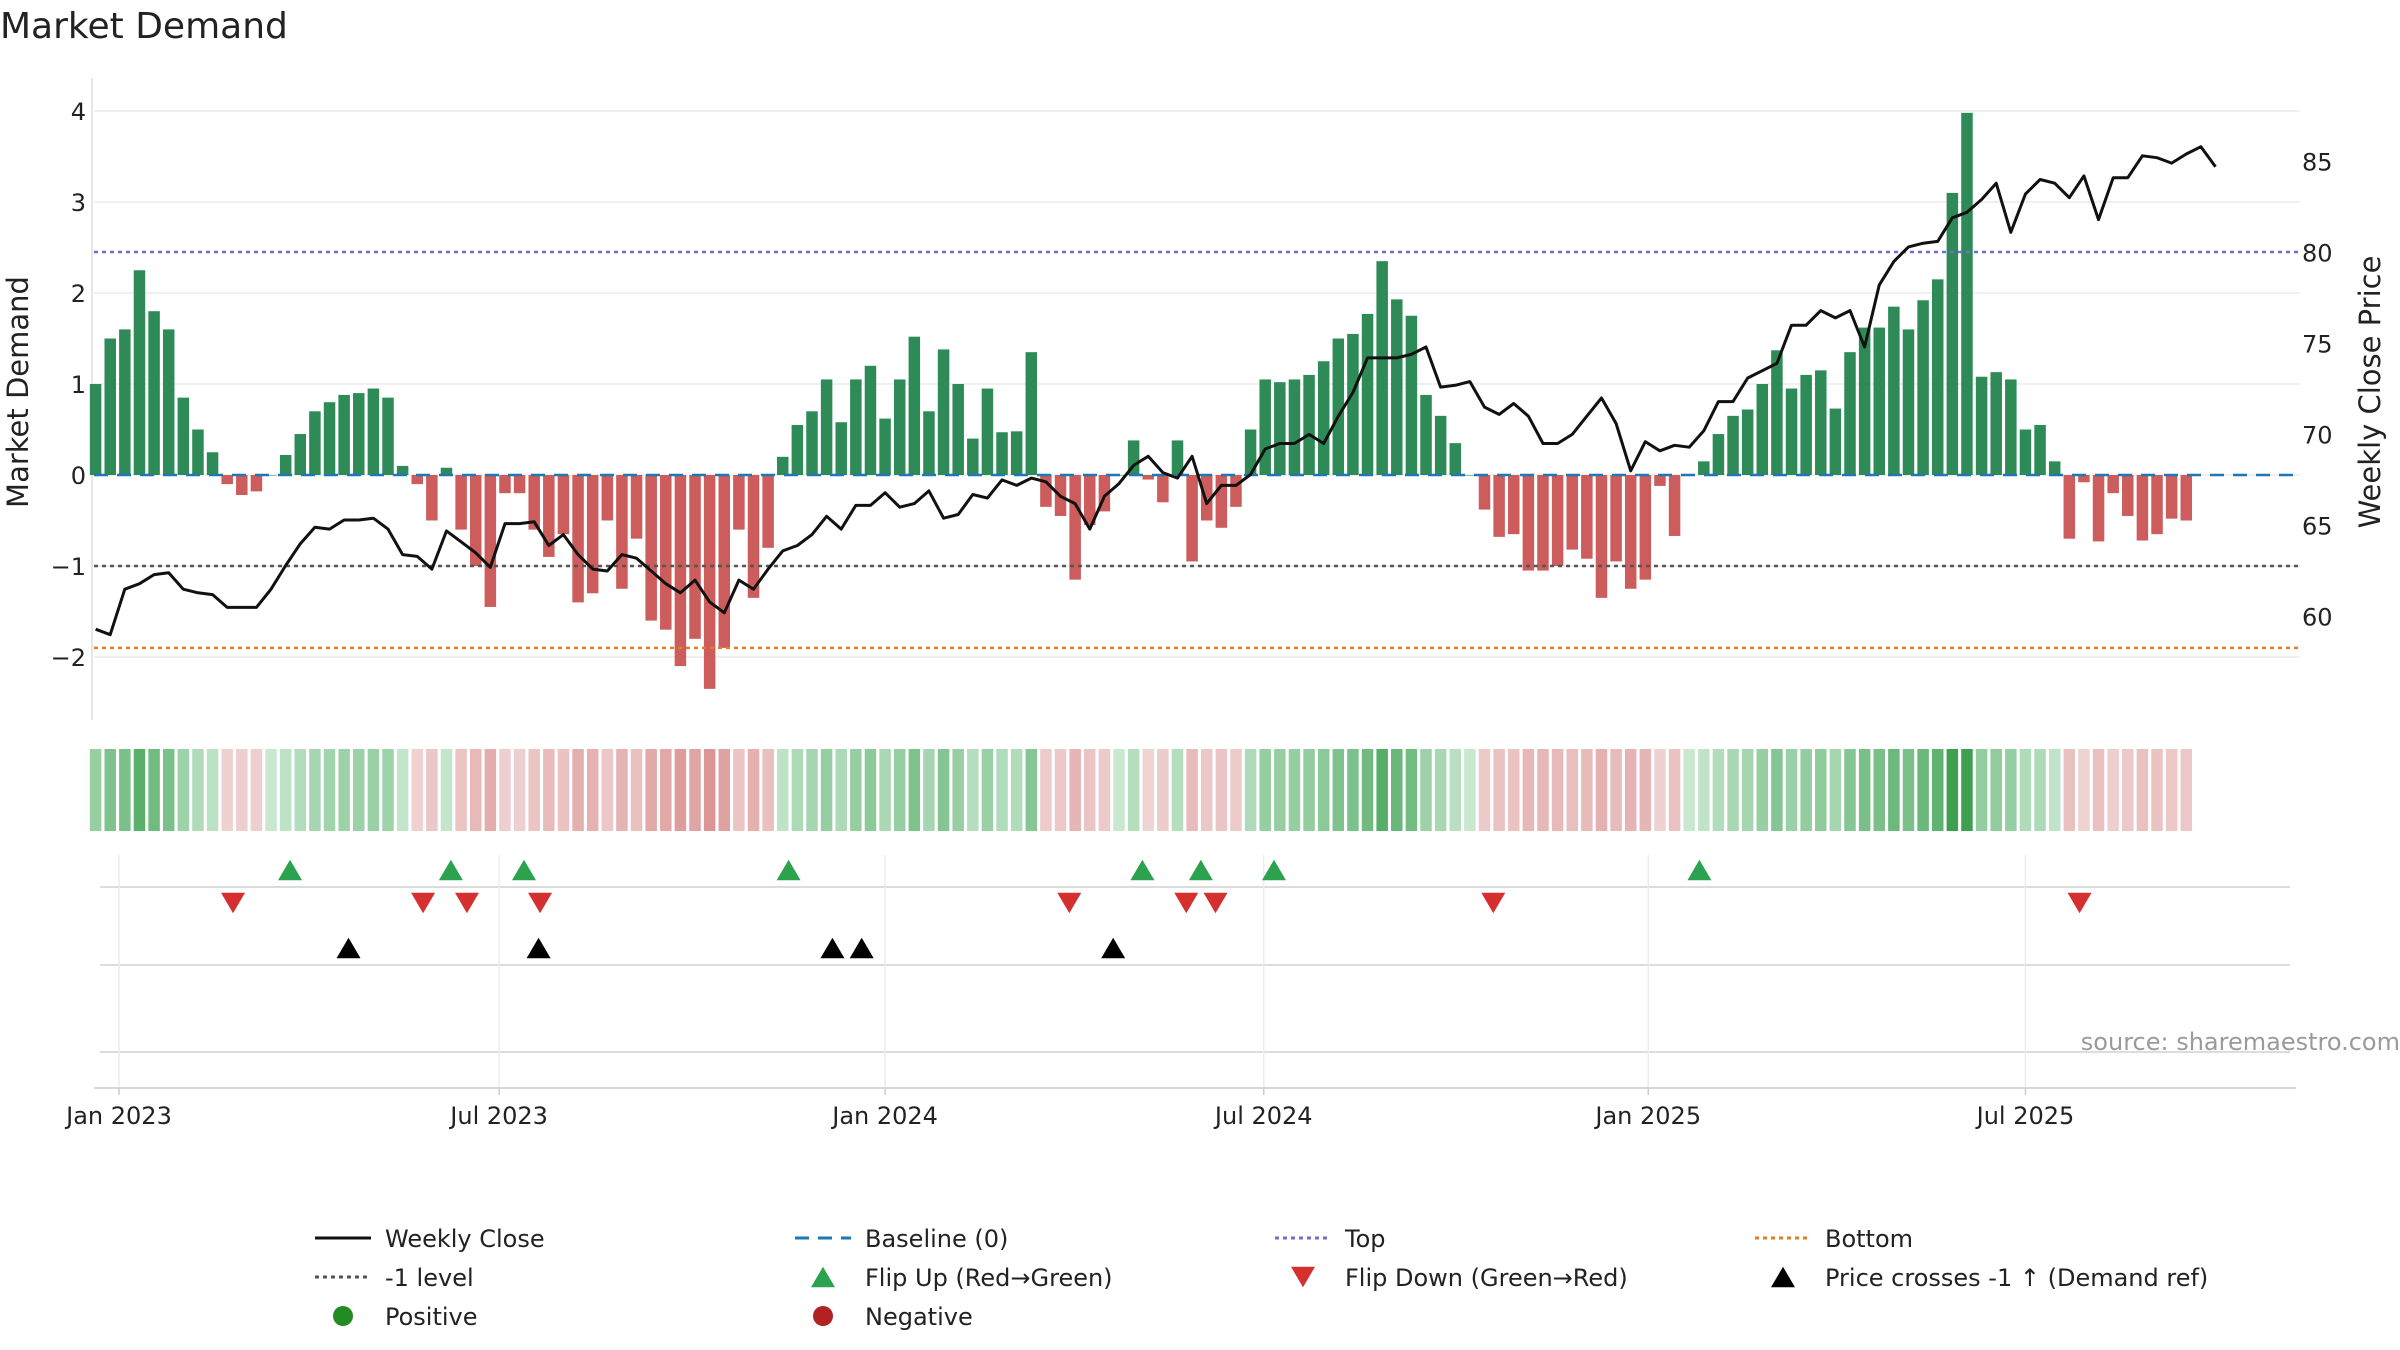  Describe the element at coordinates (78, 203) in the screenshot. I see `y-tick-label-left: 3` at that location.